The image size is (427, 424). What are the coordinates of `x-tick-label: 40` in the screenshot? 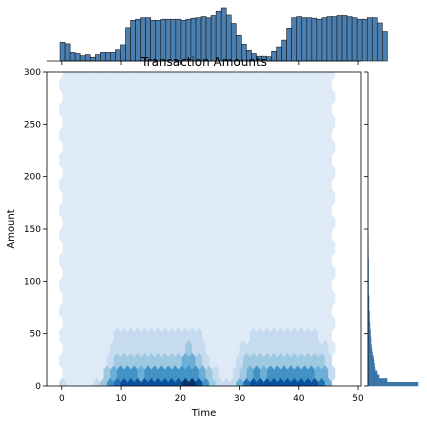 It's located at (299, 399).